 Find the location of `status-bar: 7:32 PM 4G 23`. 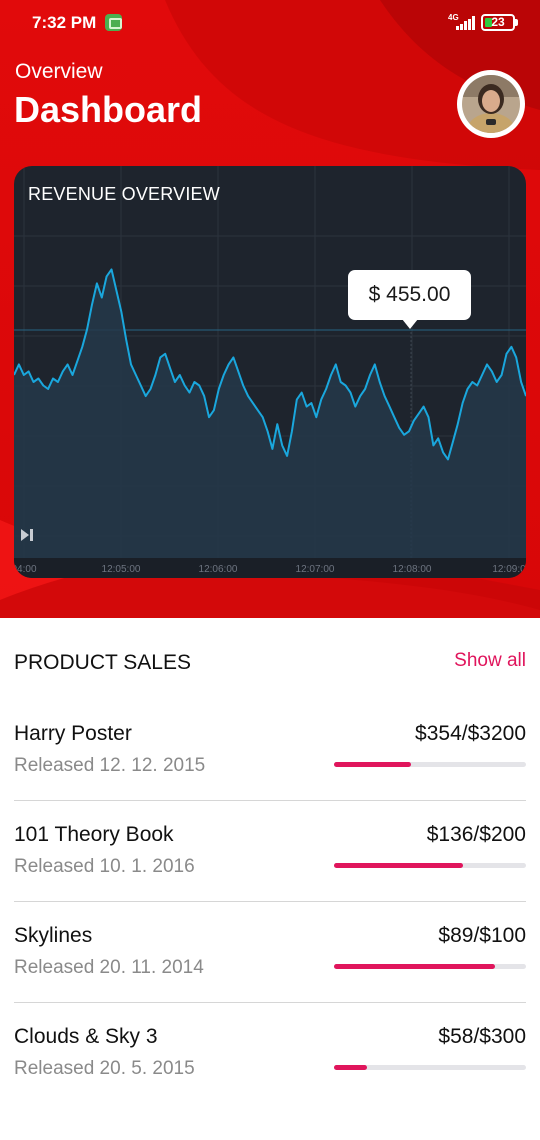

status-bar: 7:32 PM 4G 23 is located at coordinates (270, 22).